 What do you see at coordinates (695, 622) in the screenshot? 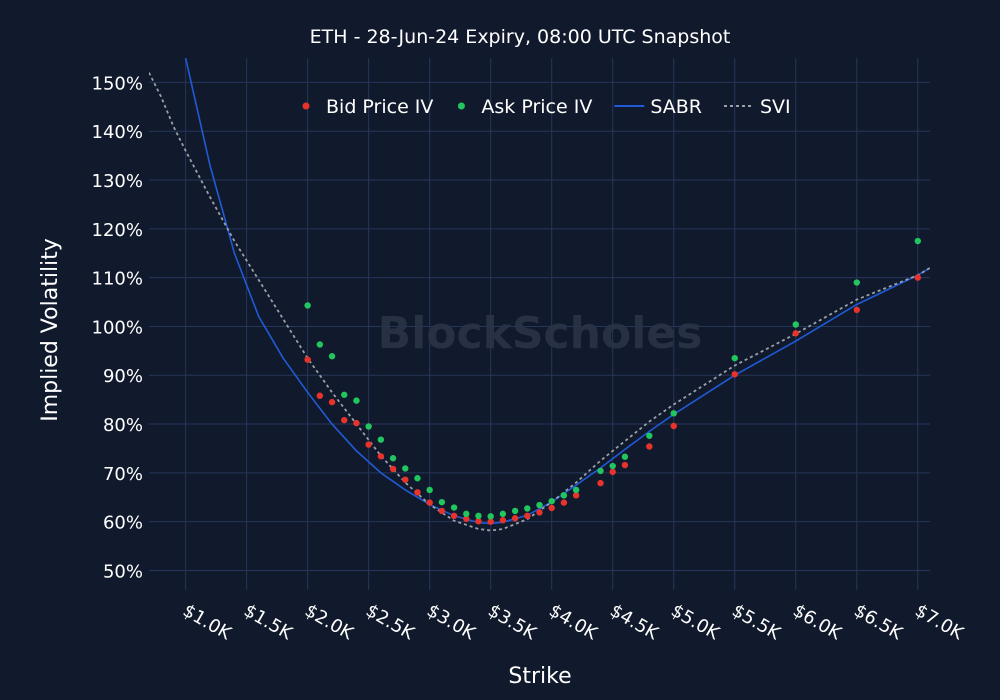
I see `x-tick-label: $5.0K` at bounding box center [695, 622].